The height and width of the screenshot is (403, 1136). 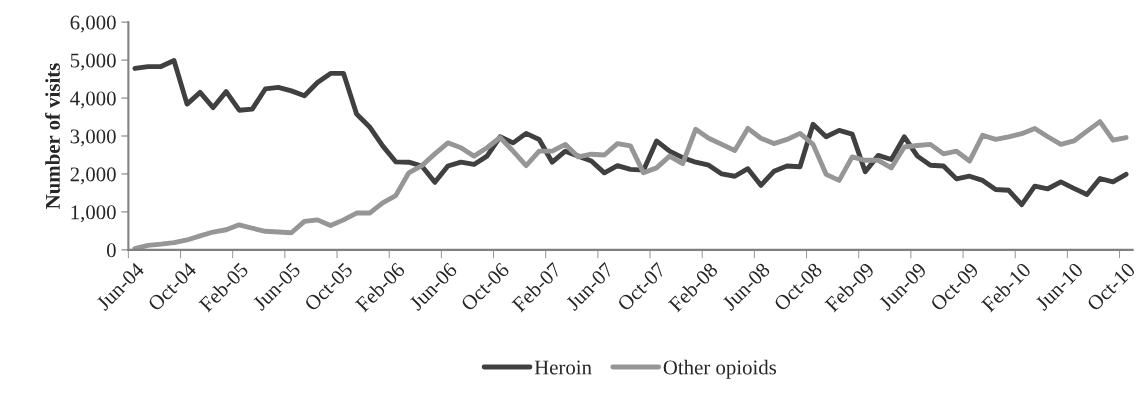 I want to click on y-tick-label: 3,000, so click(x=93, y=138).